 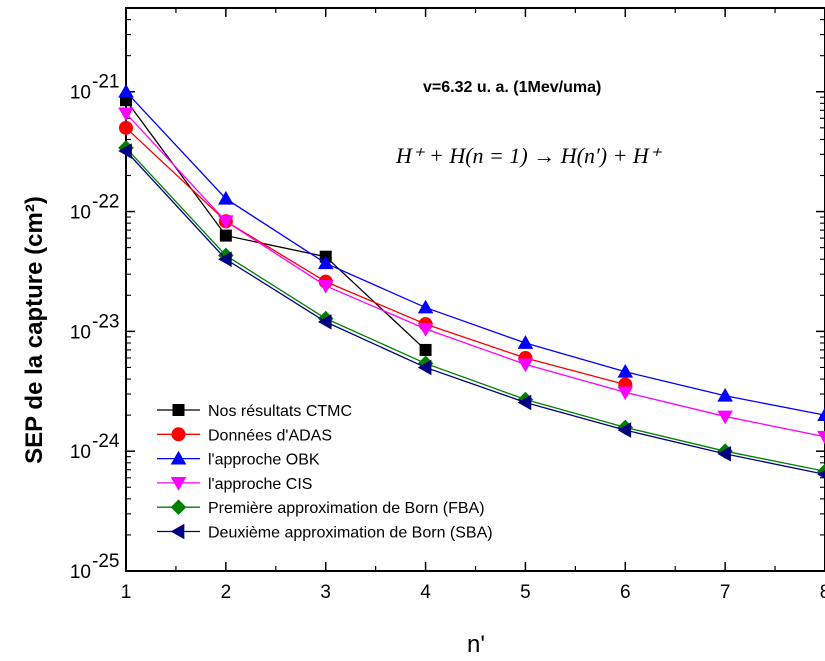 I want to click on x-tick-label: 6, so click(x=625, y=592).